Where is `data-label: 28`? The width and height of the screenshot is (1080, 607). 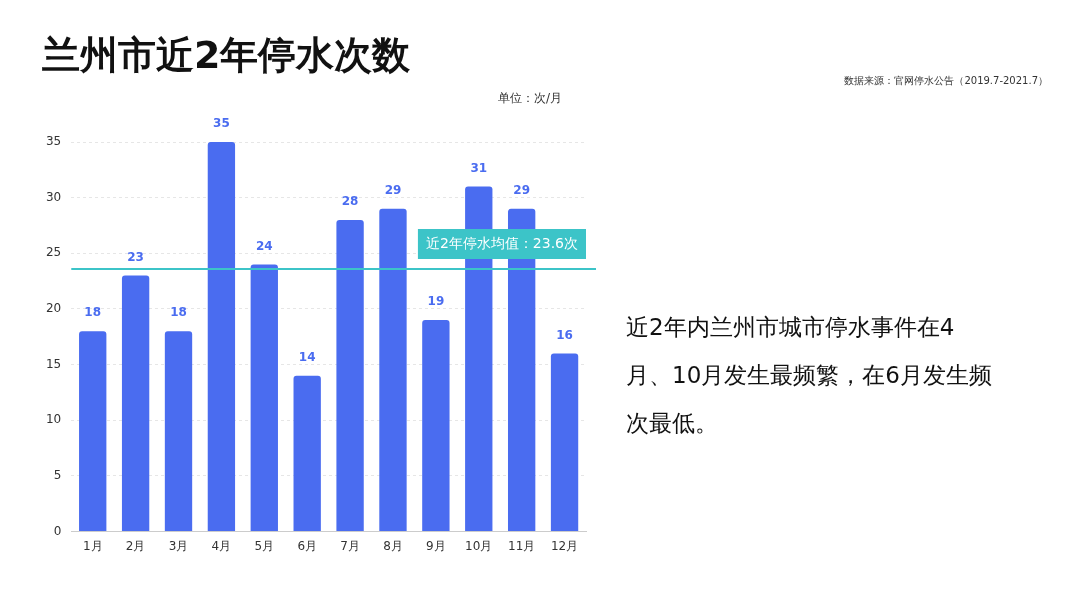
data-label: 28 is located at coordinates (350, 201).